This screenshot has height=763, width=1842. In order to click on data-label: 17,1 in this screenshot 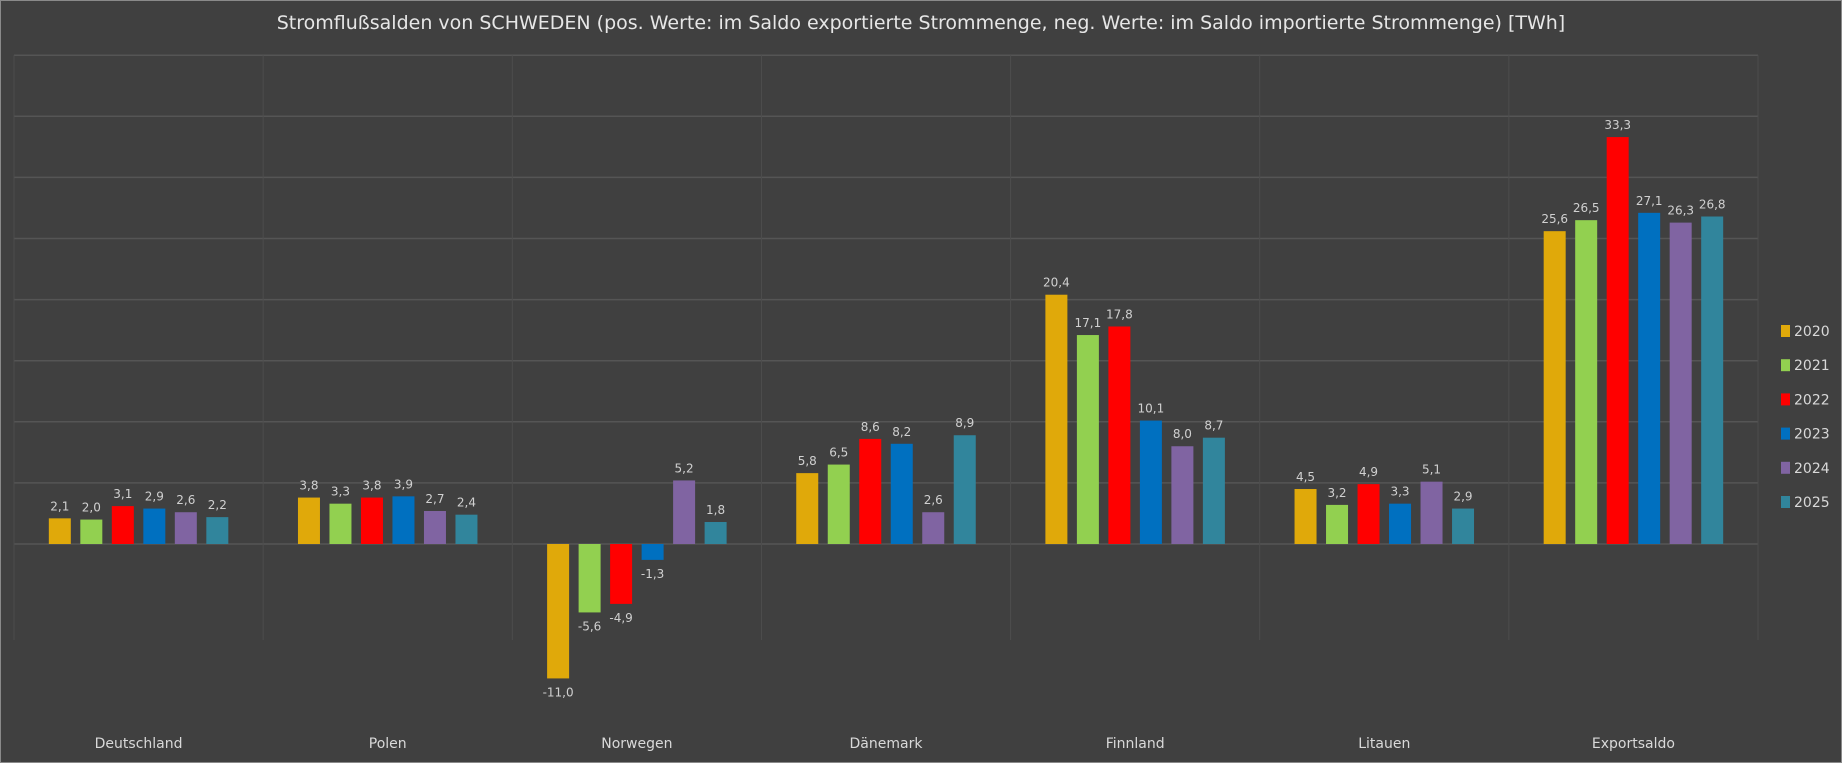, I will do `click(1088, 323)`.